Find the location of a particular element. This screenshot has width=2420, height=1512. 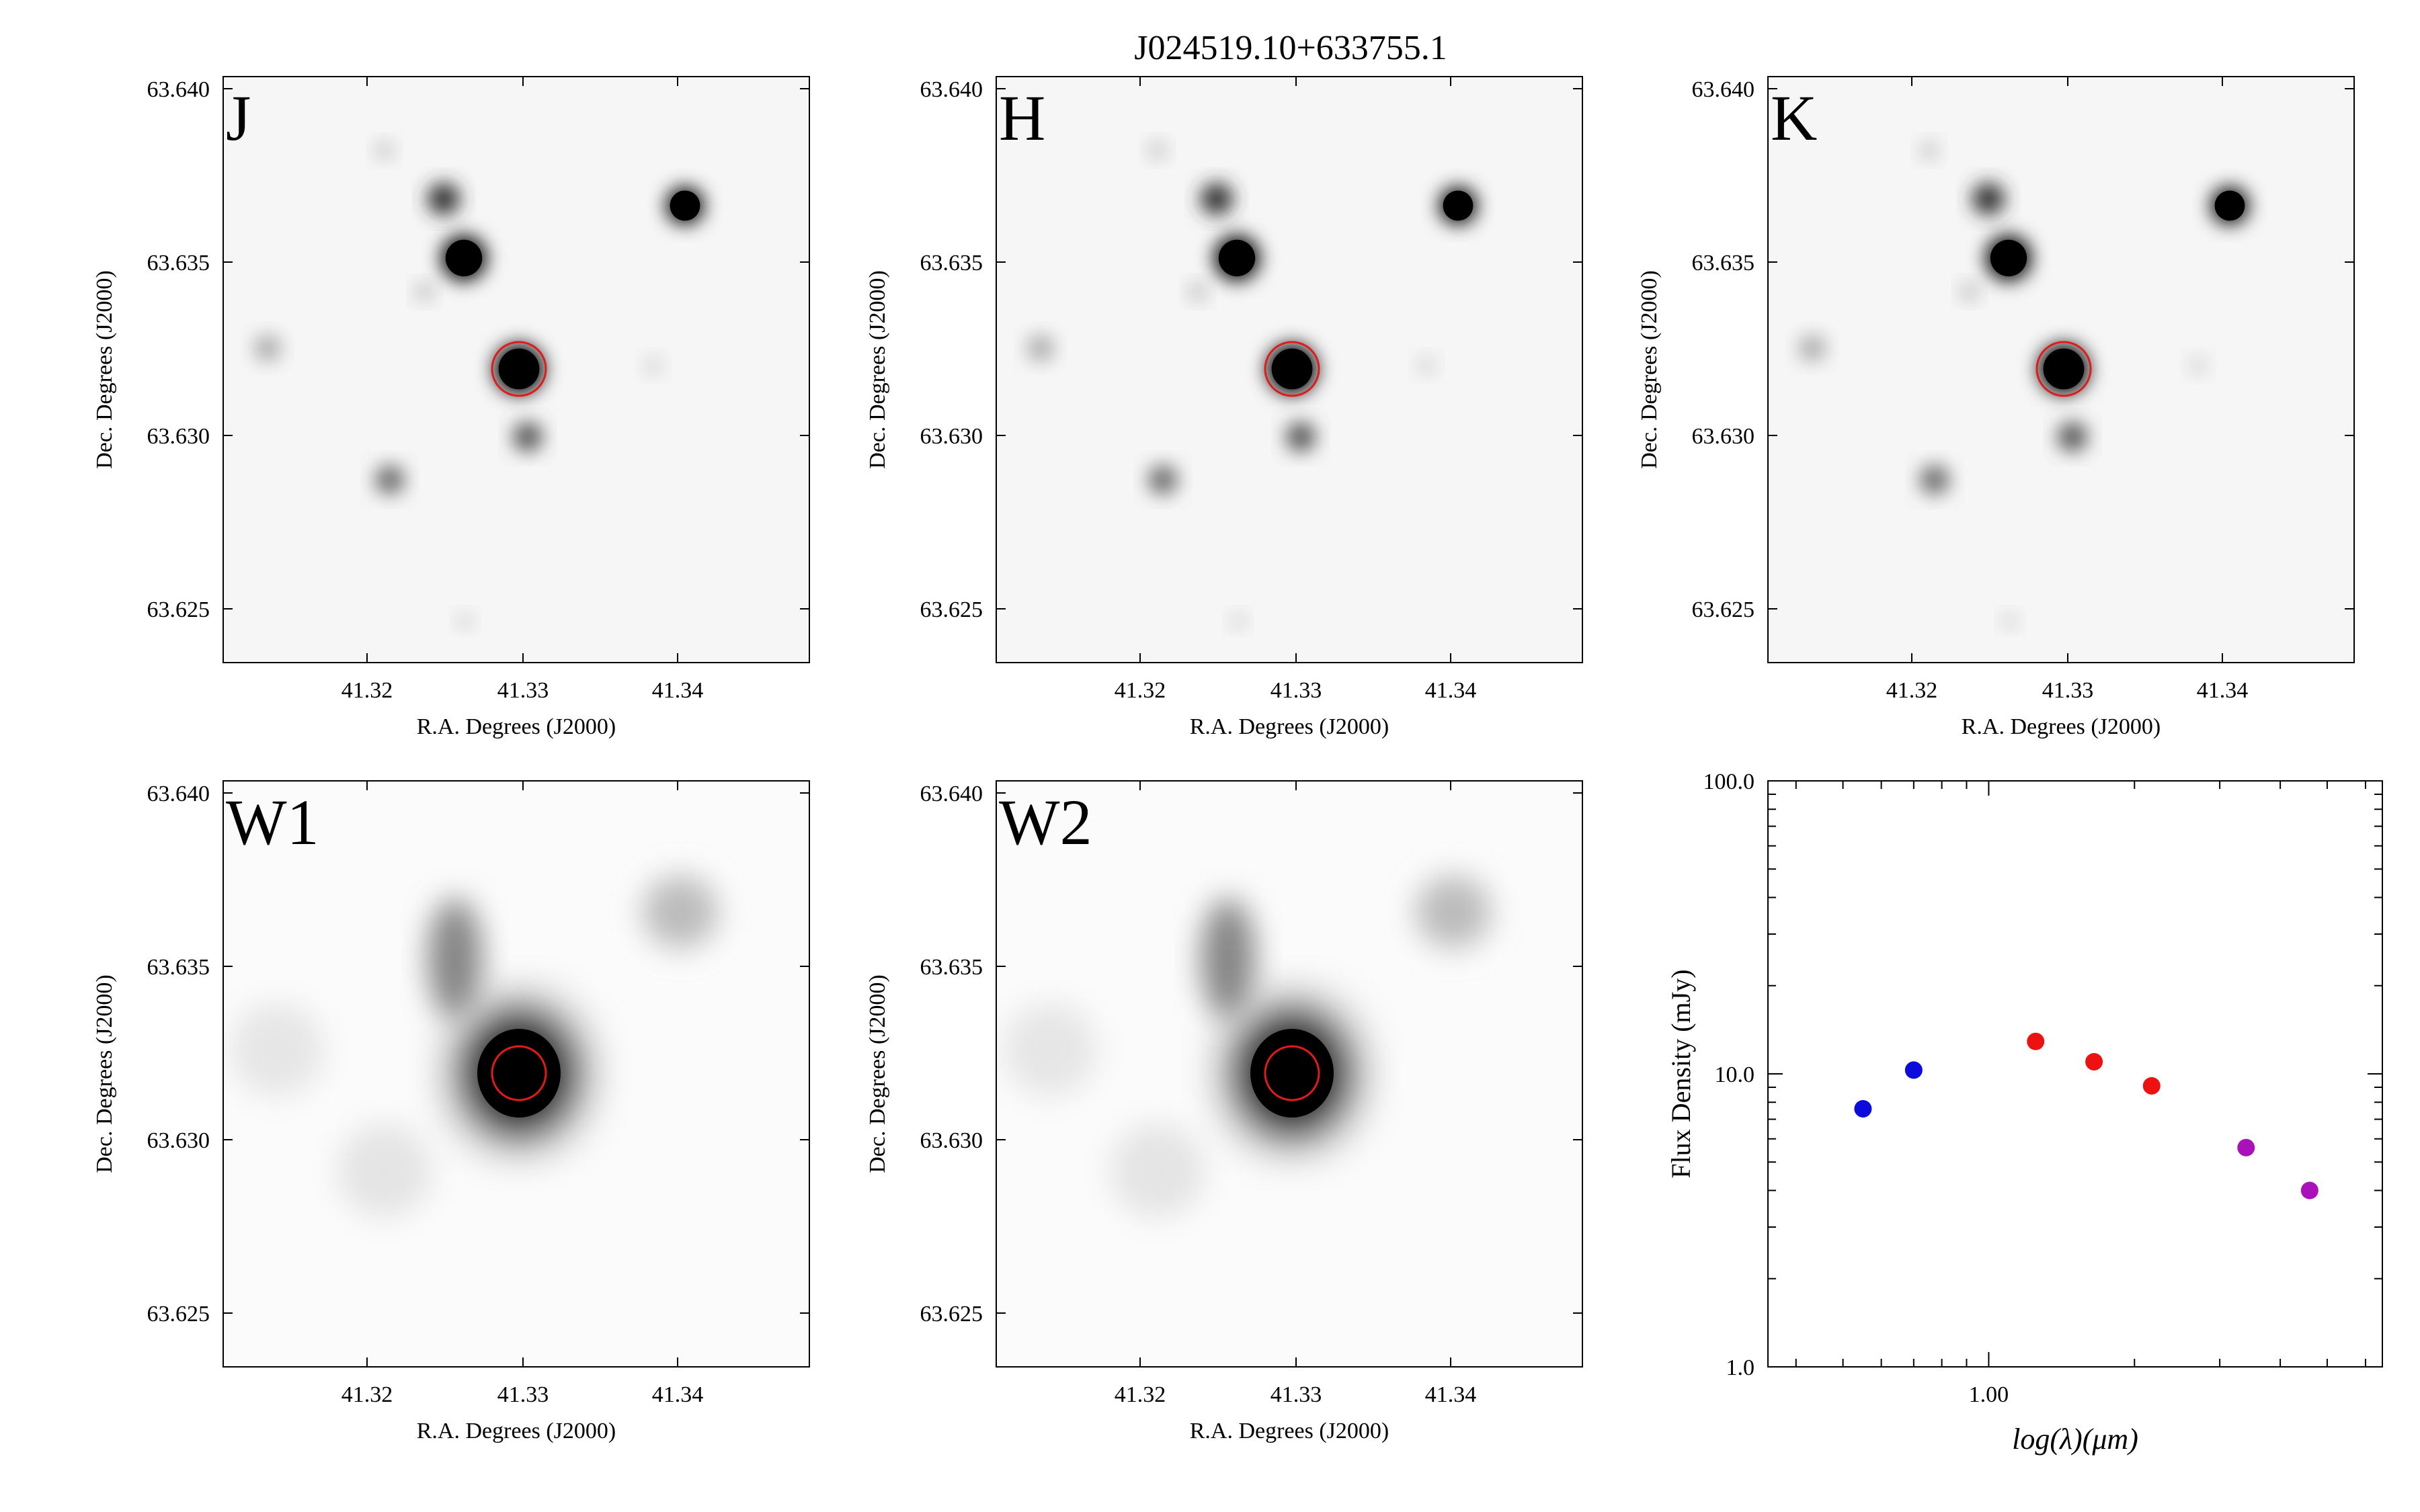

band-label: J is located at coordinates (238, 118).